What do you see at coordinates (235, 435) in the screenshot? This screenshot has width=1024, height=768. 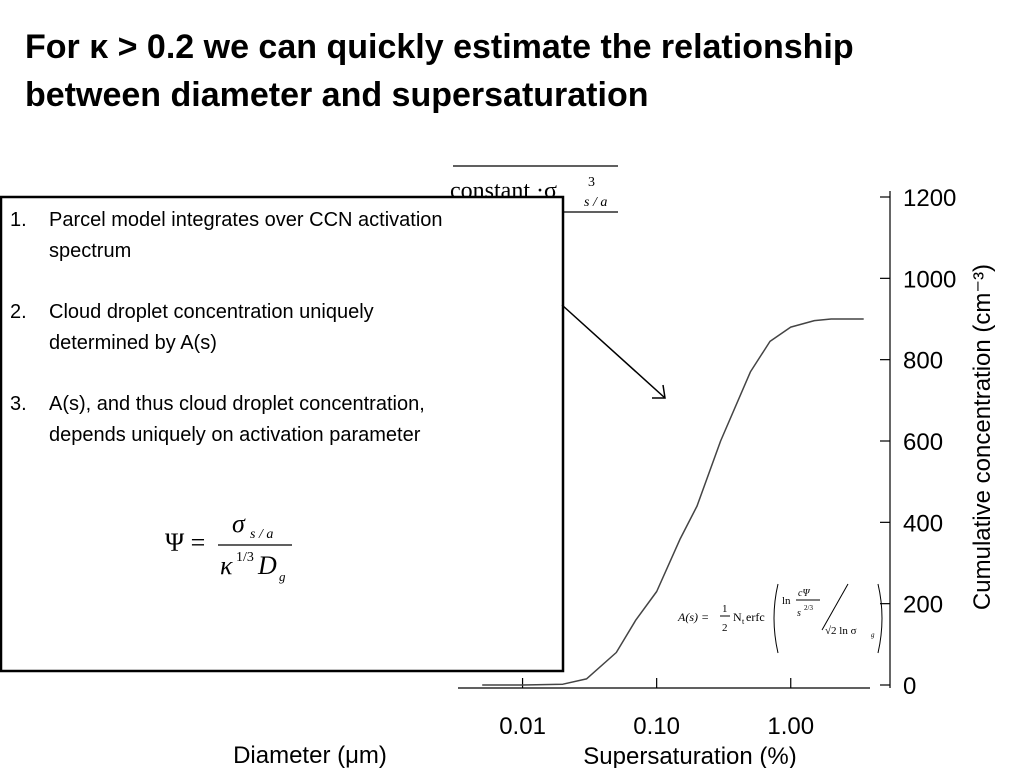 I see `list-text: depends uniquely on activation parameter` at bounding box center [235, 435].